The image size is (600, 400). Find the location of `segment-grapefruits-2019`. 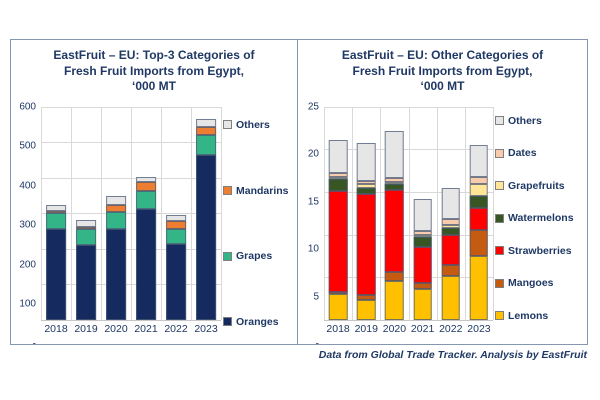

segment-grapefruits-2019 is located at coordinates (366, 186).